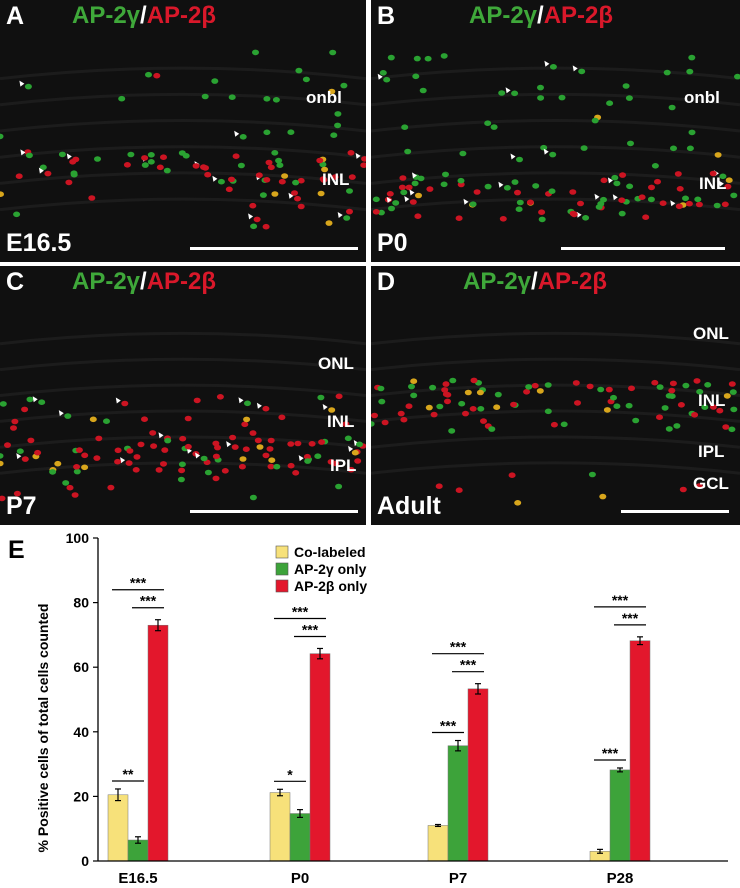 This screenshot has height=888, width=740. What do you see at coordinates (300, 611) in the screenshot?
I see `significance-label: ***` at bounding box center [300, 611].